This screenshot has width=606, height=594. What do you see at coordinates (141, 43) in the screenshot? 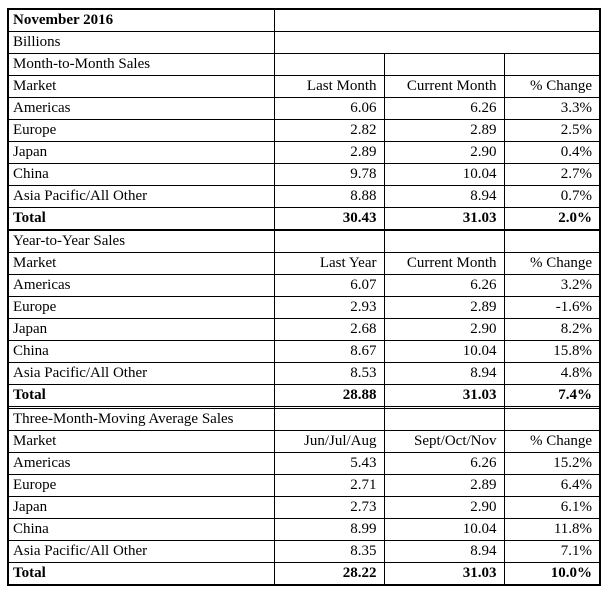
I see `units-label: Billions` at bounding box center [141, 43].